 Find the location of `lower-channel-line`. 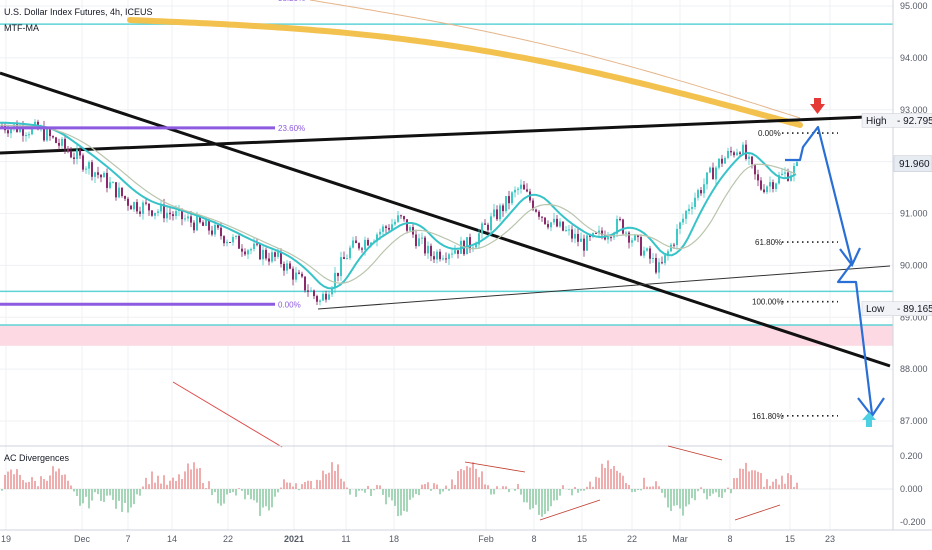

lower-channel-line is located at coordinates (604, 287).